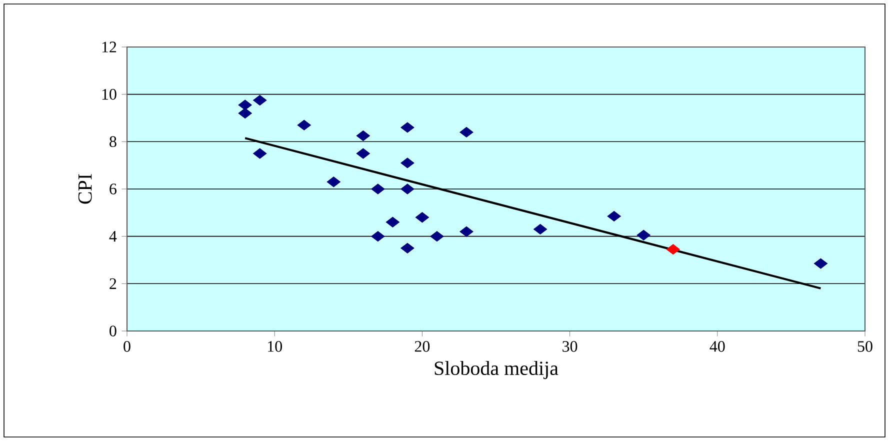  What do you see at coordinates (113, 142) in the screenshot?
I see `y-tick-label: 8` at bounding box center [113, 142].